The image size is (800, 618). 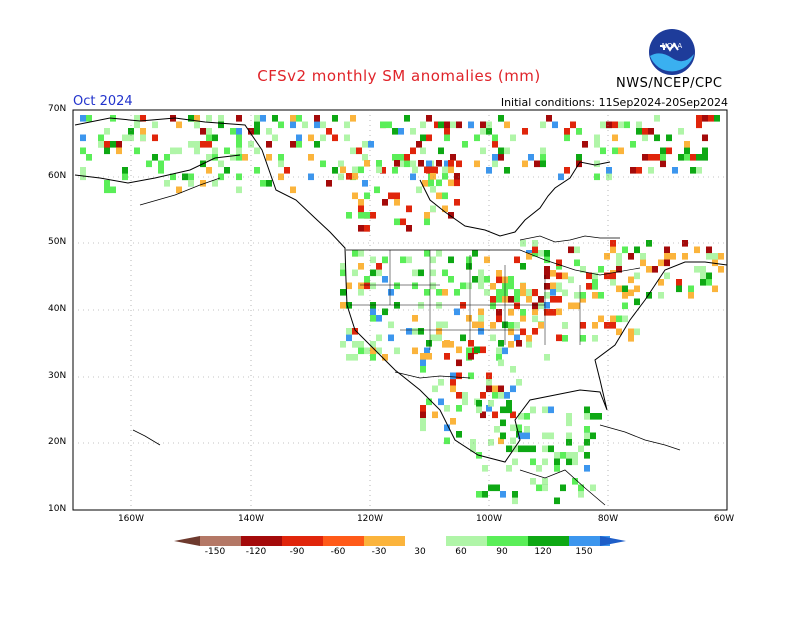 What do you see at coordinates (502, 552) in the screenshot?
I see `legend-label: 90` at bounding box center [502, 552].